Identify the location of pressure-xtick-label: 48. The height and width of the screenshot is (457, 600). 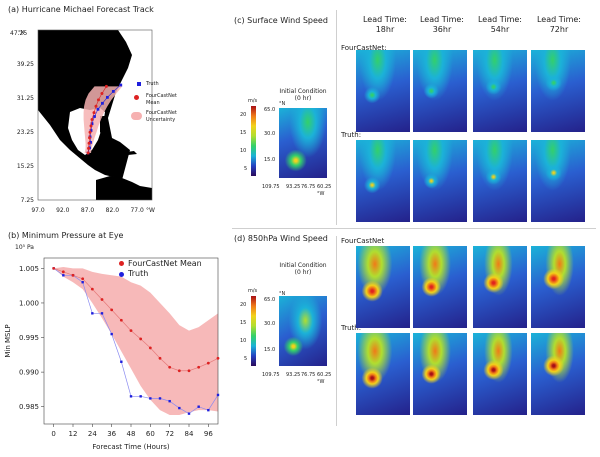
(131, 434).